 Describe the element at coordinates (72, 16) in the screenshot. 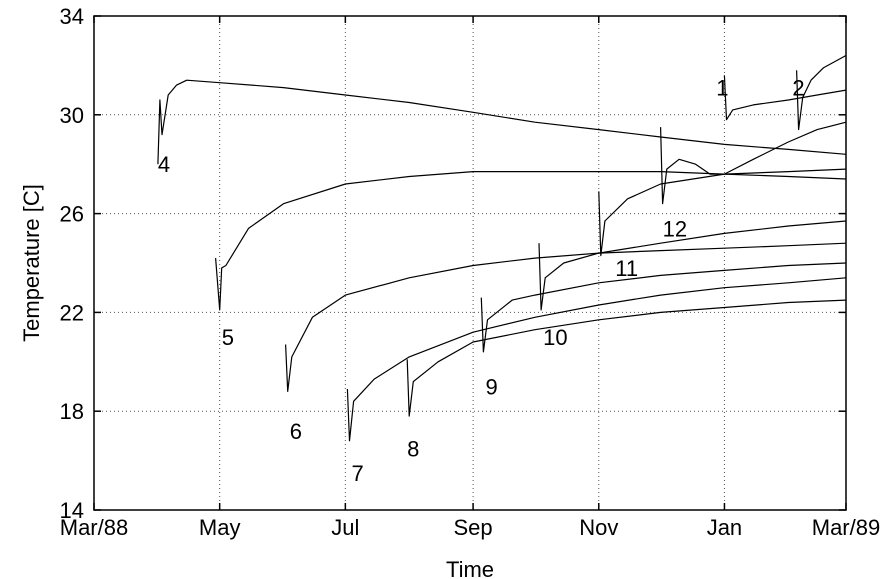

I see `y-tick-label: 34` at that location.